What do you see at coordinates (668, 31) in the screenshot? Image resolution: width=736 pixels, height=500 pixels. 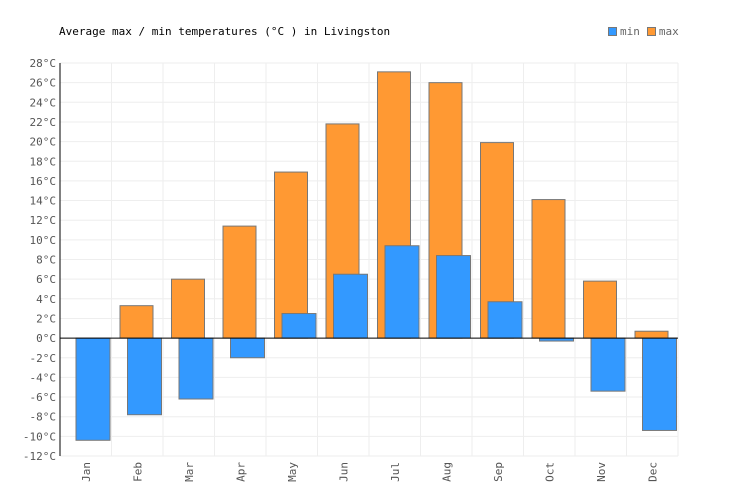 I see `legend-label-max: max` at bounding box center [668, 31].